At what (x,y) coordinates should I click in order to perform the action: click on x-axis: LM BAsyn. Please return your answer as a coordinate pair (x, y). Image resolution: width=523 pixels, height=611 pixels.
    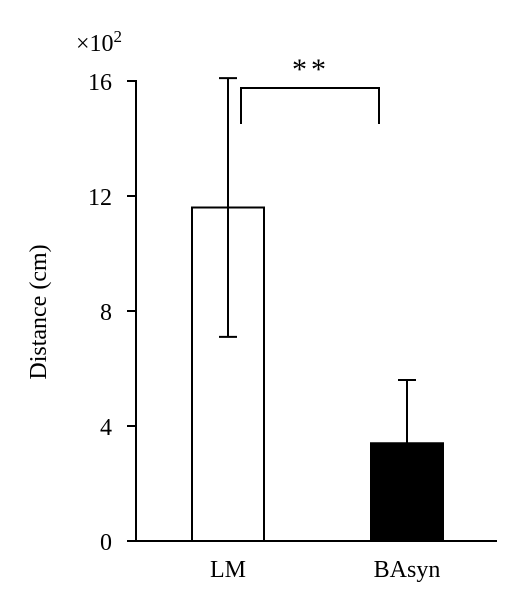
    Looking at the image, I should click on (316, 561).